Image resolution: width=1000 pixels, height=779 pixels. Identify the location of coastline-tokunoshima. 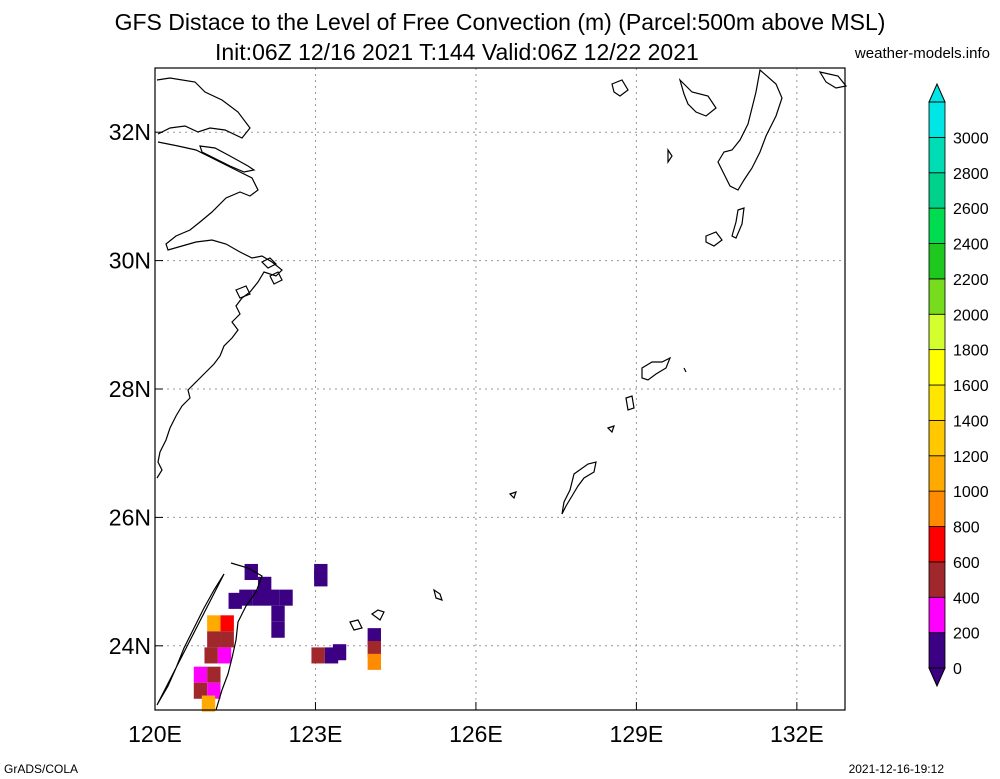
(620, 414).